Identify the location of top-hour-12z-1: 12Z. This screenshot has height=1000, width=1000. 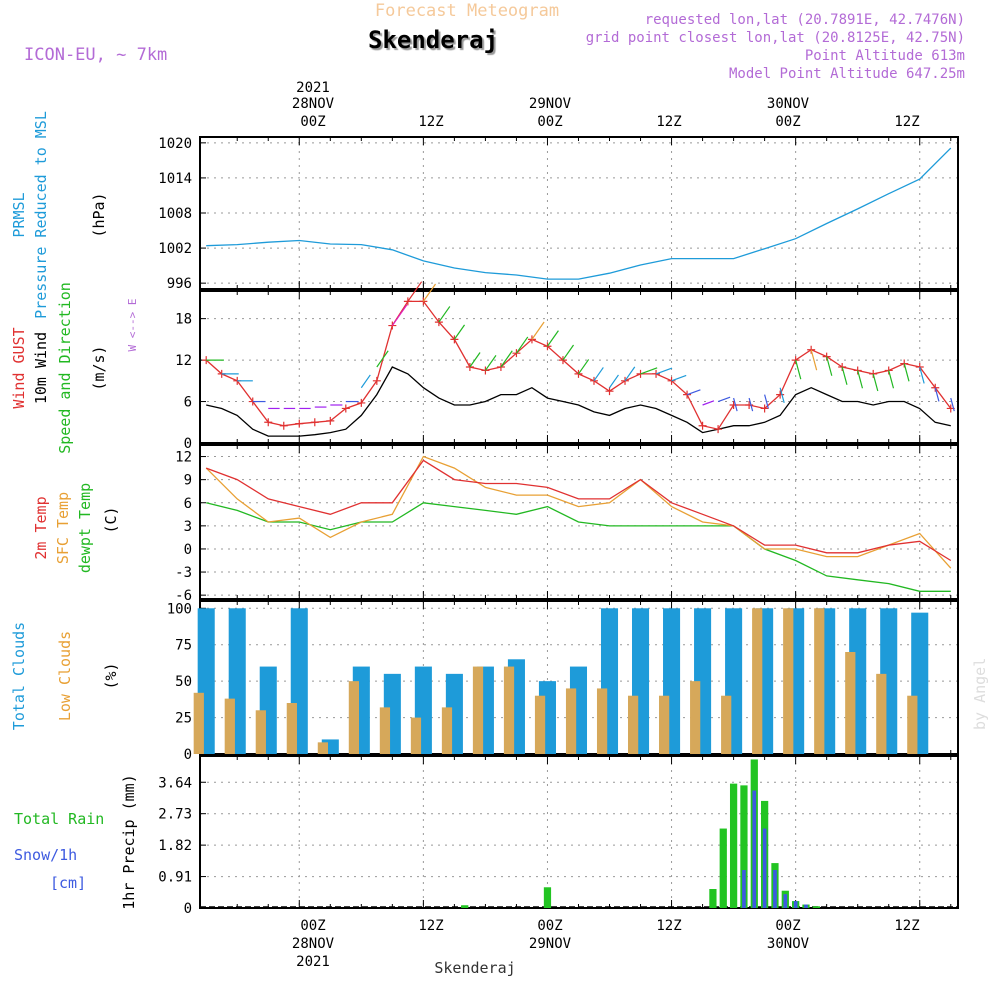
(430, 122).